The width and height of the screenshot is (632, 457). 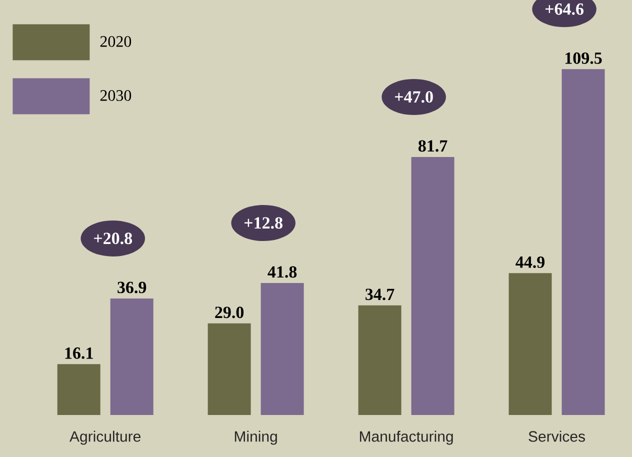 I want to click on x-tick-label: Manufacturing, so click(x=406, y=437).